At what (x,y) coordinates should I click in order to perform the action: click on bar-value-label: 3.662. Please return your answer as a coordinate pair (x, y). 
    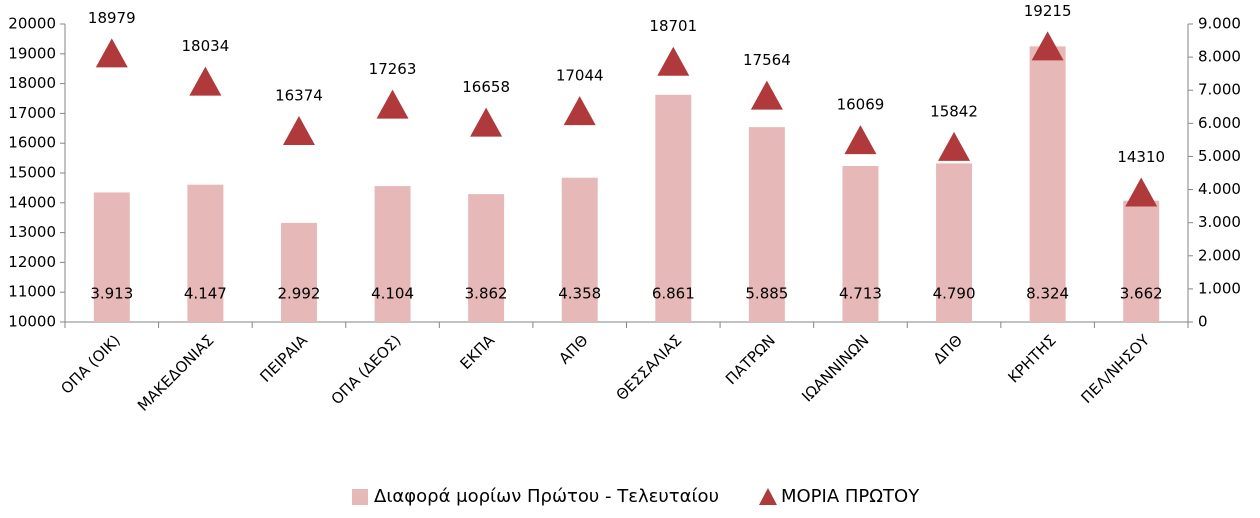
    Looking at the image, I should click on (1141, 294).